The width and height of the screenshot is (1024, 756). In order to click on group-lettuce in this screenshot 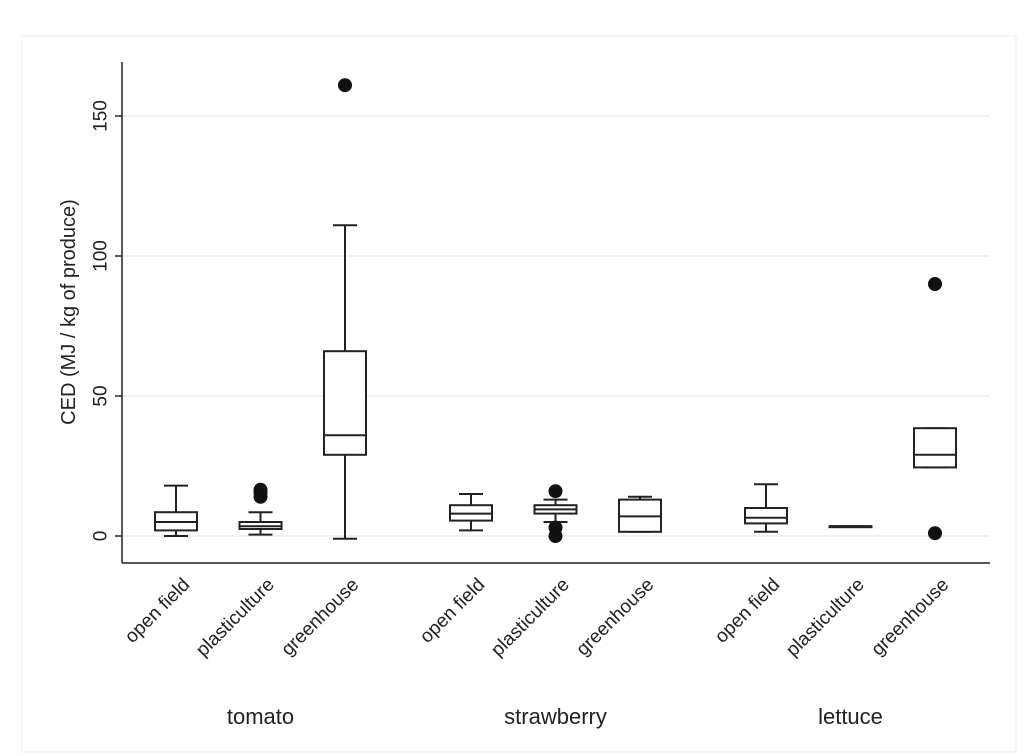, I will do `click(850, 409)`.